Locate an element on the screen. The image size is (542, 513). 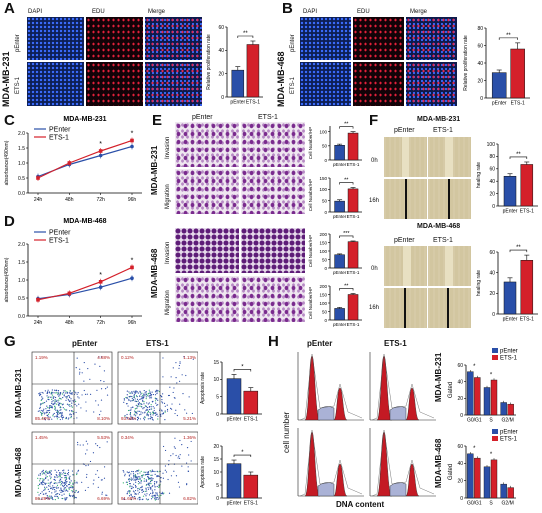
y-tick-label: 15 is located at coordinates (216, 460).